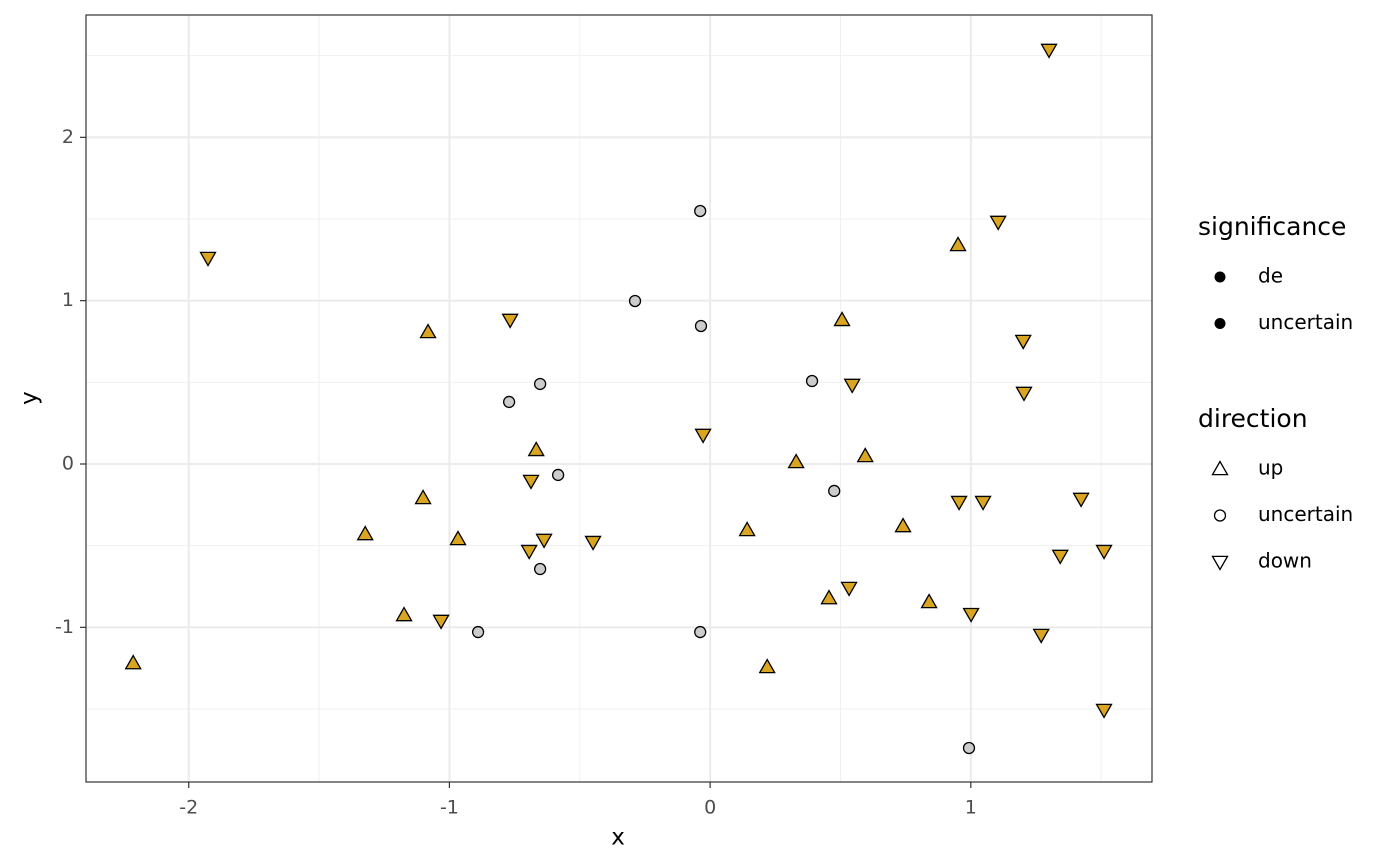 This screenshot has width=1400, height=866. Describe the element at coordinates (64, 627) in the screenshot. I see `y-tick-label: -1` at that location.